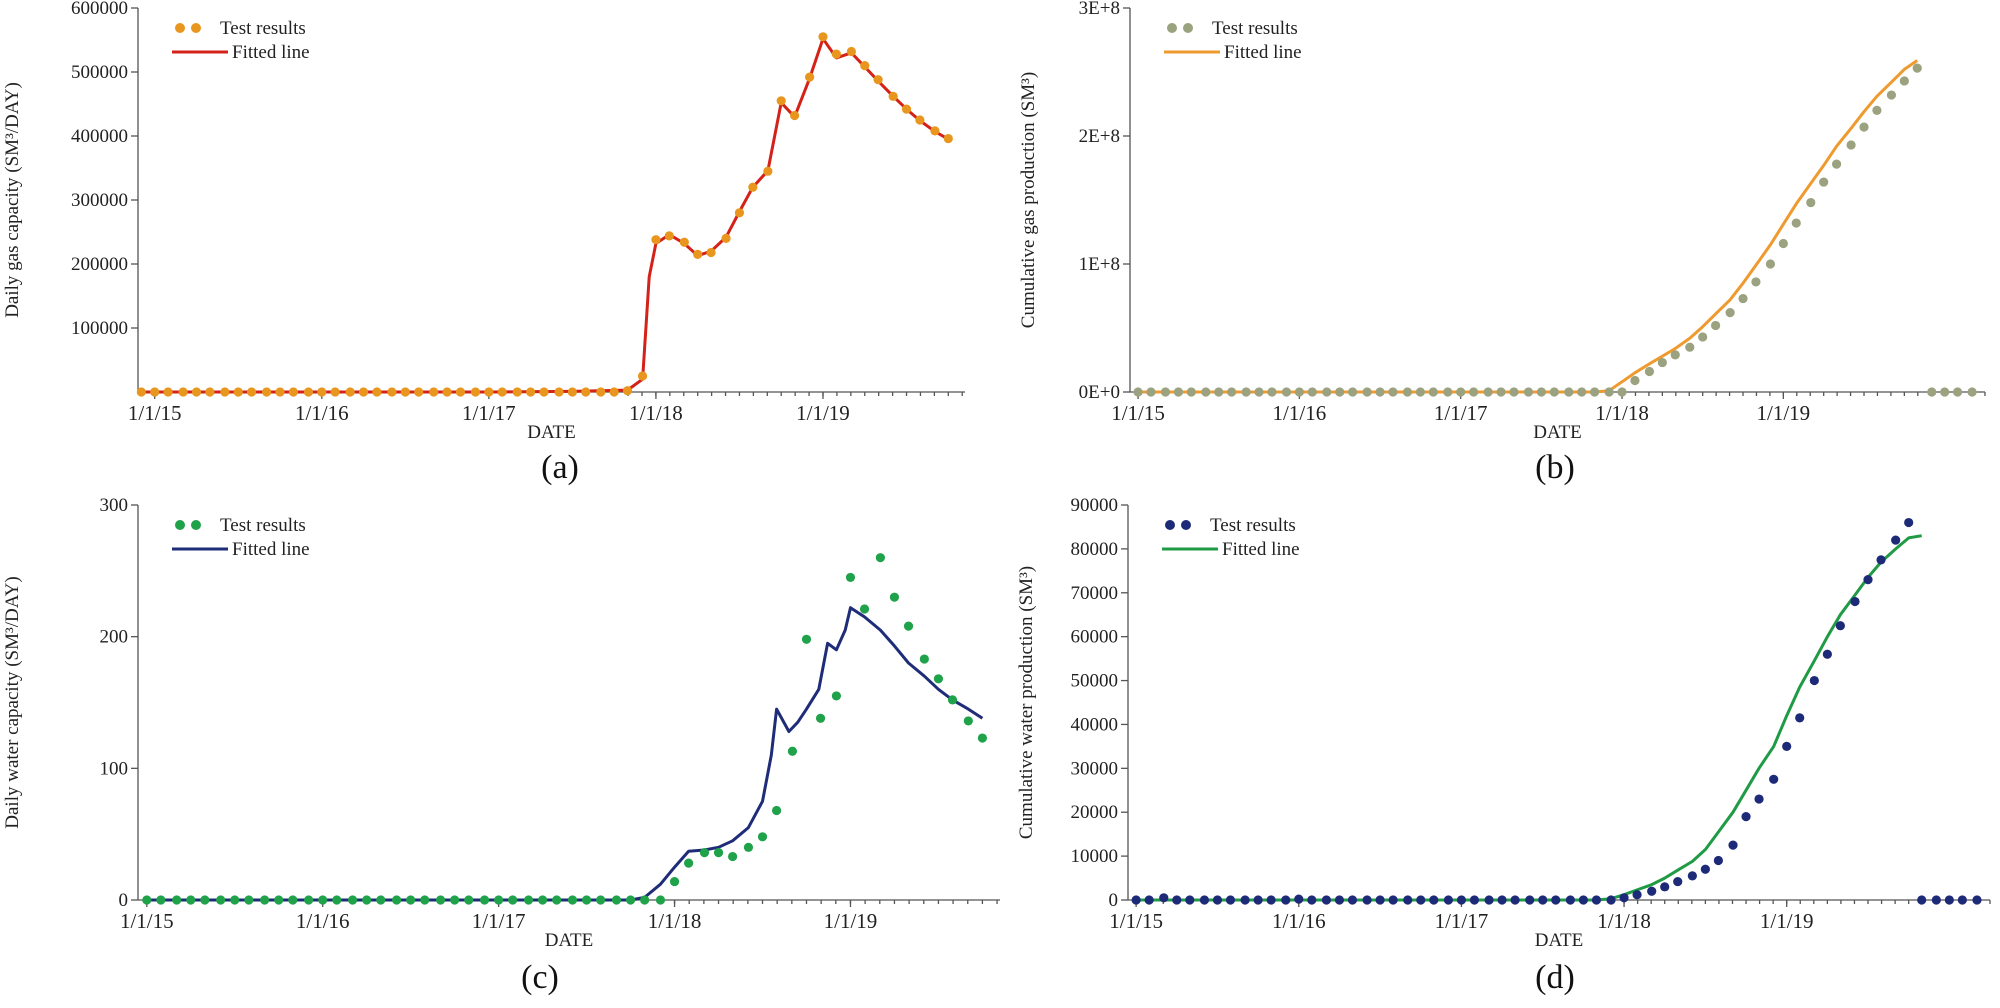 This screenshot has width=2000, height=1008. What do you see at coordinates (322, 413) in the screenshot?
I see `x-tick-label-a: 1/1/16` at bounding box center [322, 413].